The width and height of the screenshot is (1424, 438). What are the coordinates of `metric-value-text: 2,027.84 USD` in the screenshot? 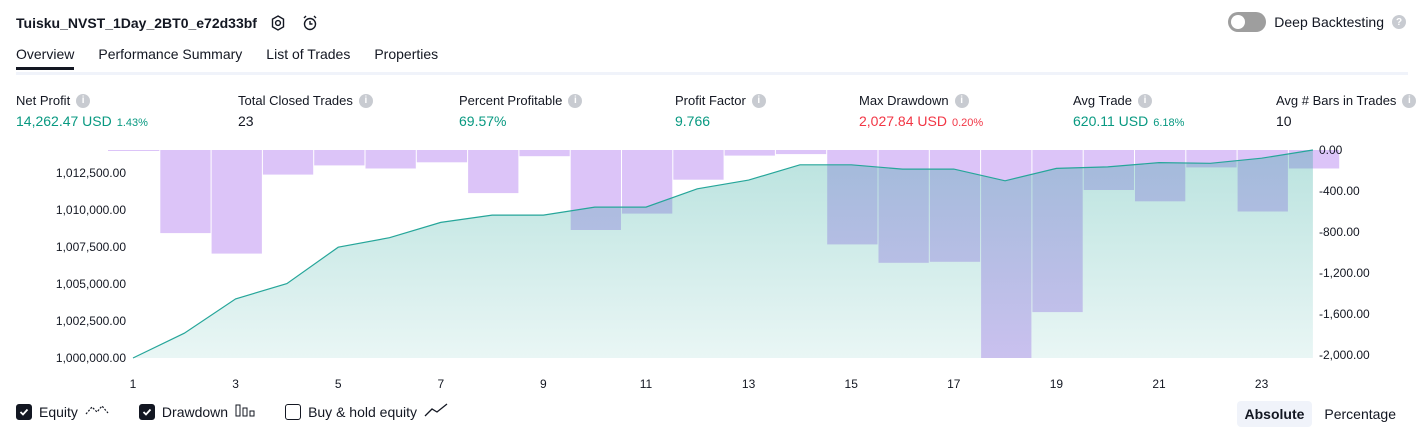 It's located at (903, 121).